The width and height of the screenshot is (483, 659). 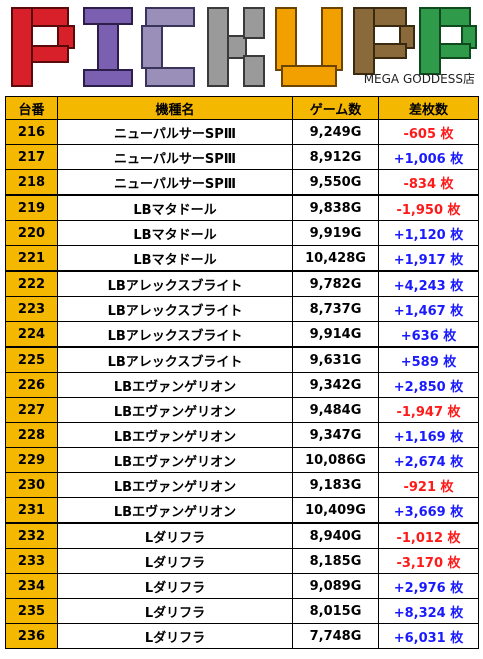 I want to click on games-cell: 8,185G, so click(x=335, y=561).